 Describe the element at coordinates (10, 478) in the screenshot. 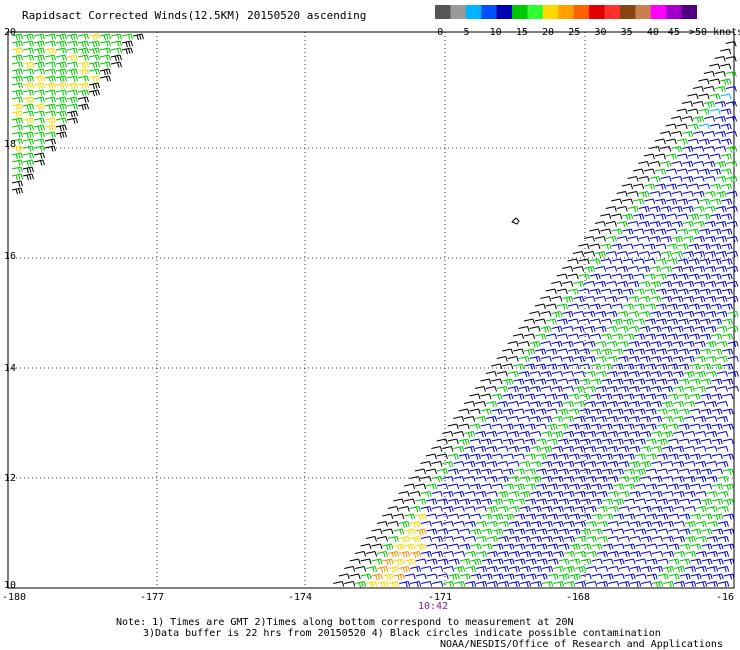

I see `lat-tick-12: 12` at that location.